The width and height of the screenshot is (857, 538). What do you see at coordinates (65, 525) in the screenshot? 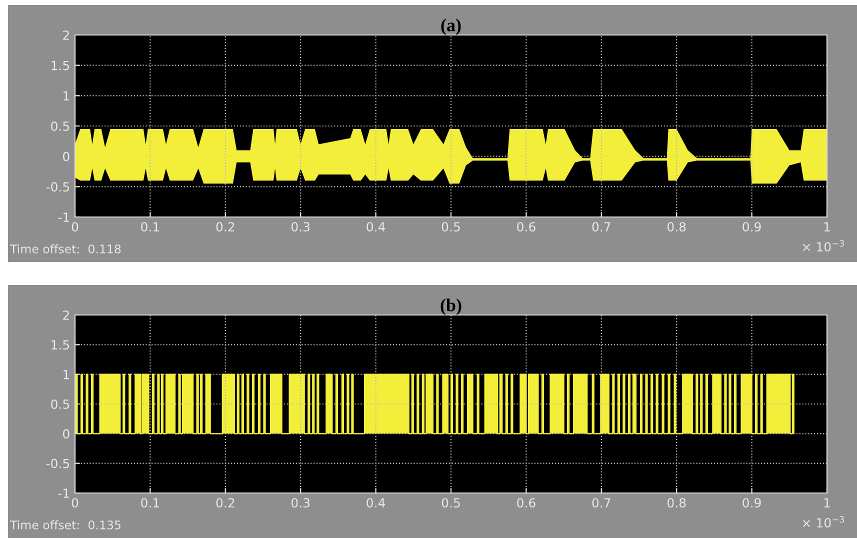
I see `text: Time offset: 0.135` at bounding box center [65, 525].